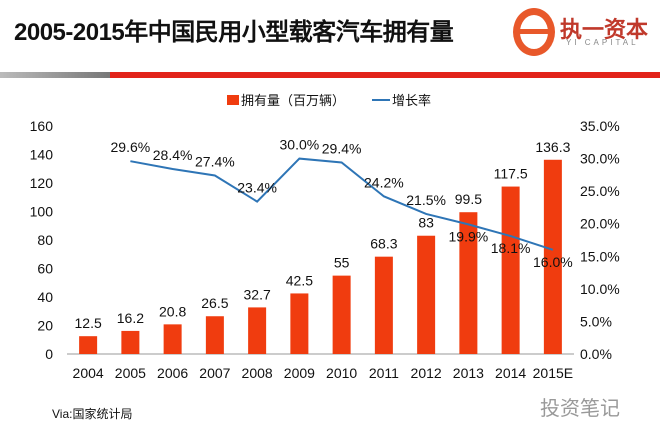 The image size is (660, 436). What do you see at coordinates (299, 280) in the screenshot?
I see `bar-data-label: 42.5` at bounding box center [299, 280].